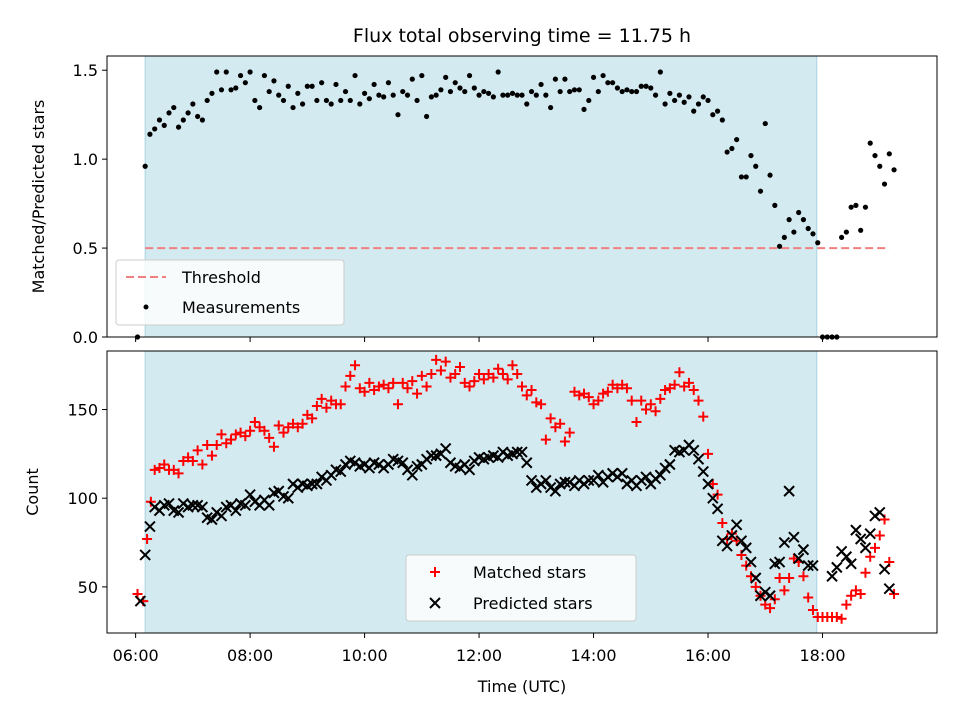 The height and width of the screenshot is (720, 960). Describe the element at coordinates (533, 603) in the screenshot. I see `legend-predicted-label: Predicted stars` at that location.